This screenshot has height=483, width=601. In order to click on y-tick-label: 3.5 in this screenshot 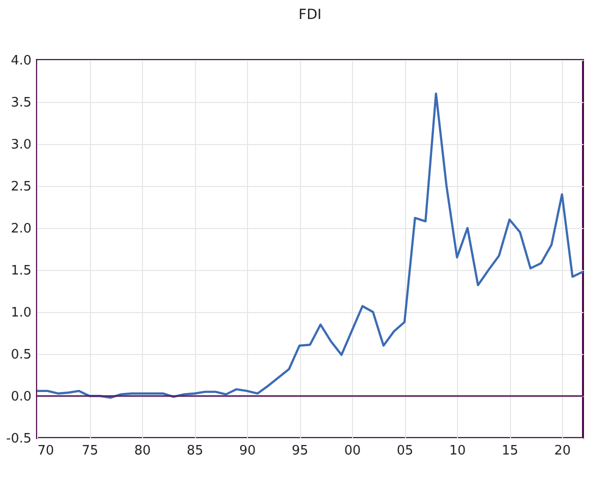, I will do `click(21, 103)`.